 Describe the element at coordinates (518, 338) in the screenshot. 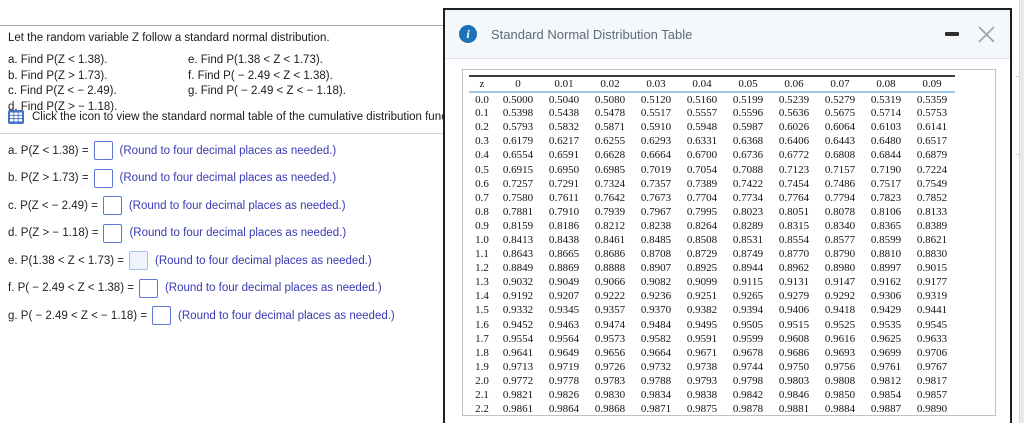

I see `ztable-cell-17-0: 0.9554` at that location.